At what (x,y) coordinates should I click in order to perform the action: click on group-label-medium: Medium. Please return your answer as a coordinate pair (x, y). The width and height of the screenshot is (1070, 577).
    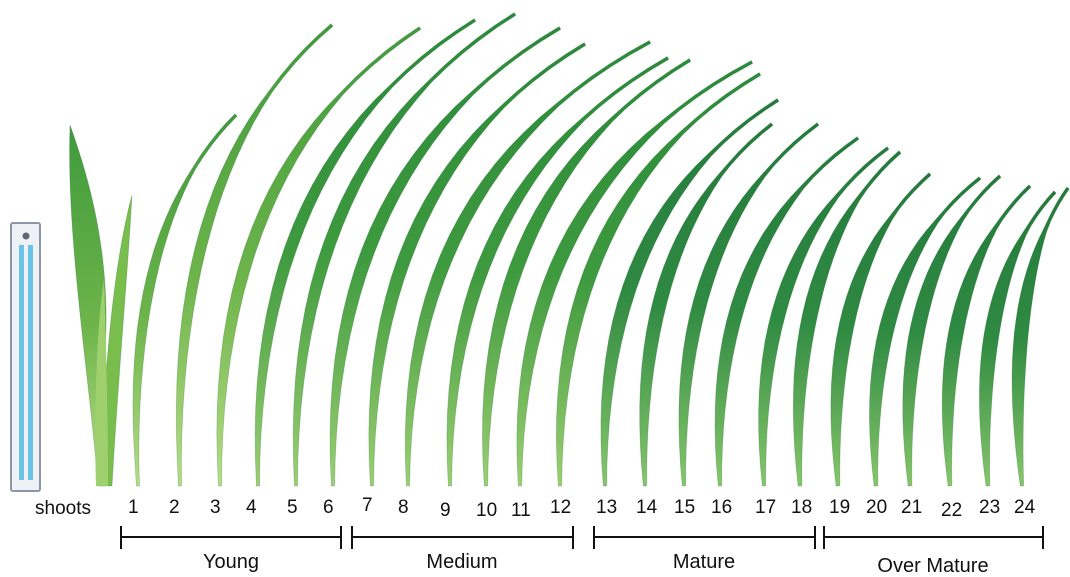
    Looking at the image, I should click on (461, 562).